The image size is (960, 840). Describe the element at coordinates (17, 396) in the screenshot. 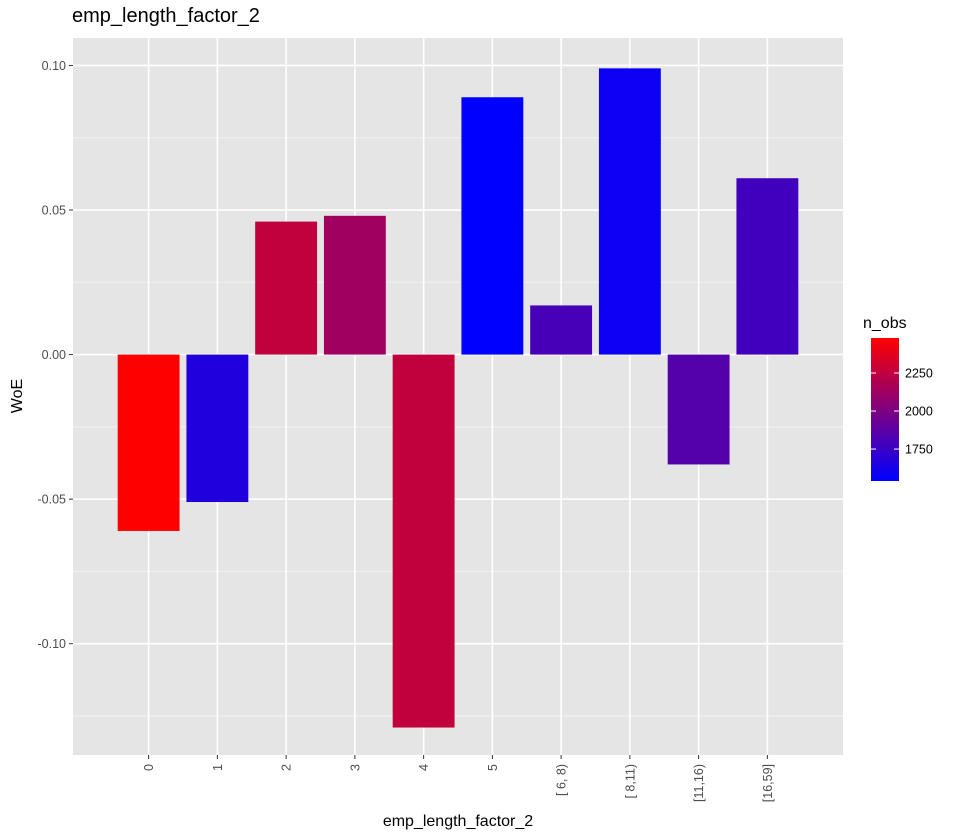

I see `y-axis-title: WoE` at that location.